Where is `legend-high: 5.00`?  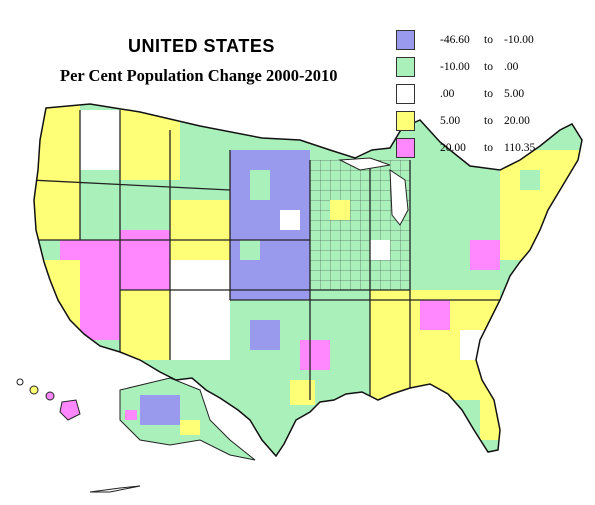
legend-high: 5.00 is located at coordinates (514, 94).